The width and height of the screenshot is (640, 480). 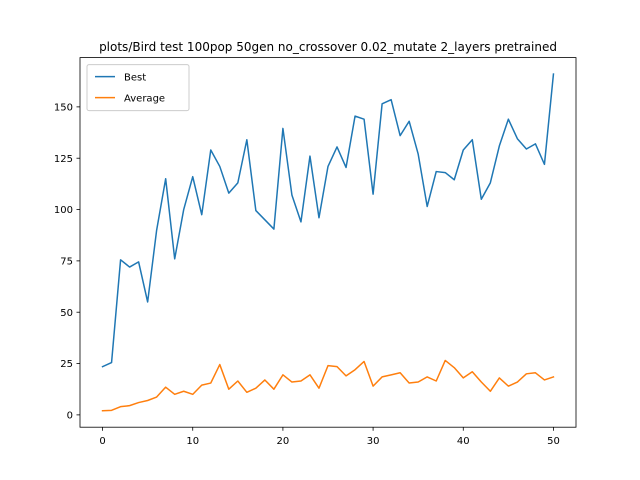 I want to click on legend: Best Average, so click(x=138, y=88).